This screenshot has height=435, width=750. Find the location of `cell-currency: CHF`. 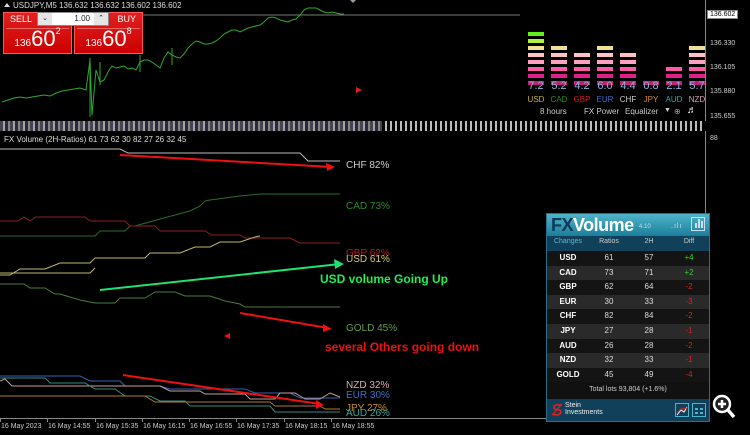

cell-currency: CHF is located at coordinates (568, 316).